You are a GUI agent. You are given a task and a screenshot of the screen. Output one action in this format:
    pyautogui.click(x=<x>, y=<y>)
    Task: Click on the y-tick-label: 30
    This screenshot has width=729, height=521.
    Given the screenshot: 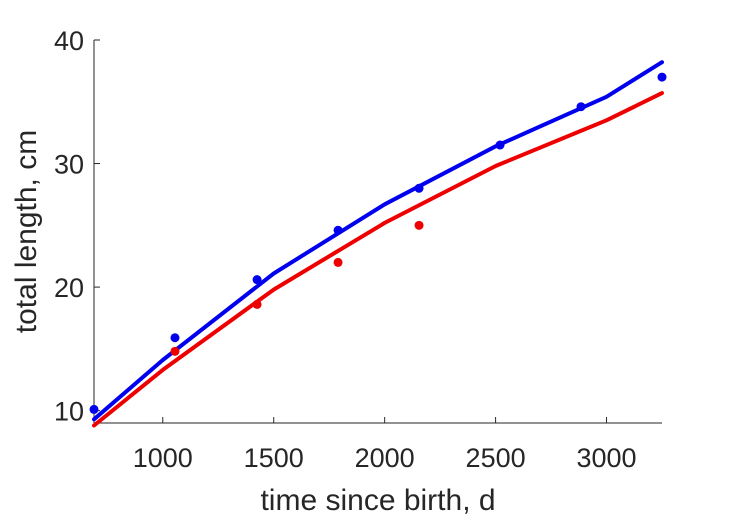 What is the action you would take?
    pyautogui.click(x=69, y=165)
    